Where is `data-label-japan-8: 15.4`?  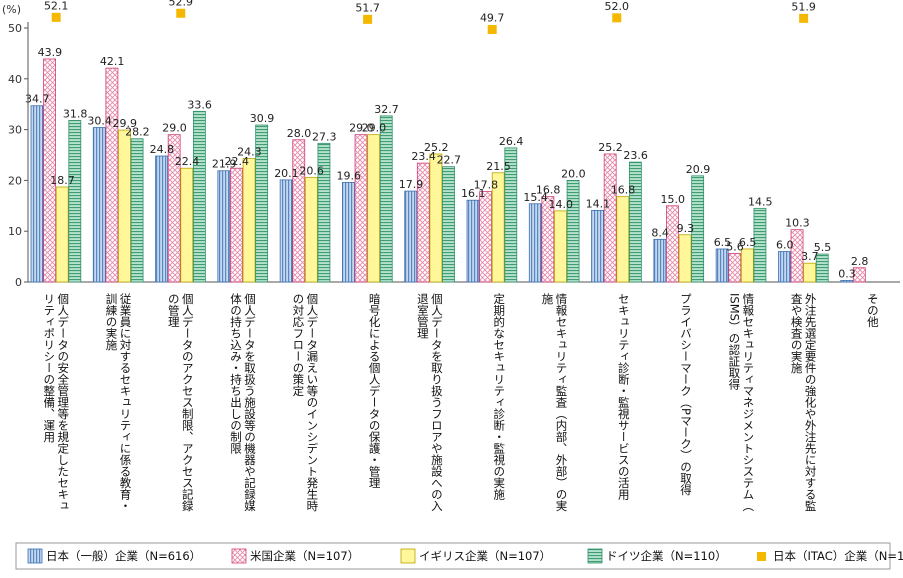 data-label-japan-8: 15.4 is located at coordinates (535, 197).